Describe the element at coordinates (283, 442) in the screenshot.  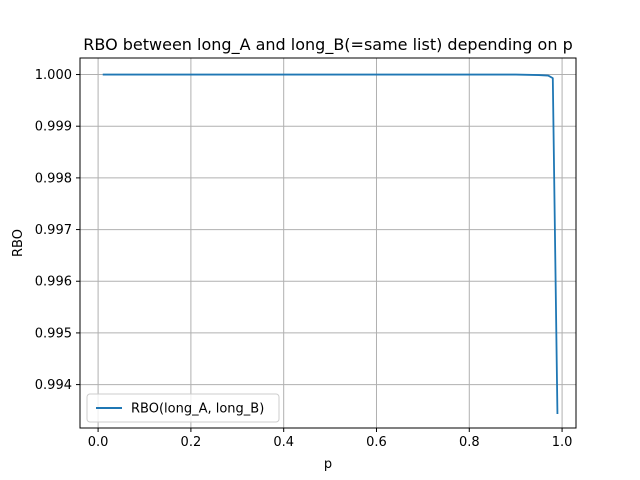
I see `x-tick-label: 0.4` at that location.